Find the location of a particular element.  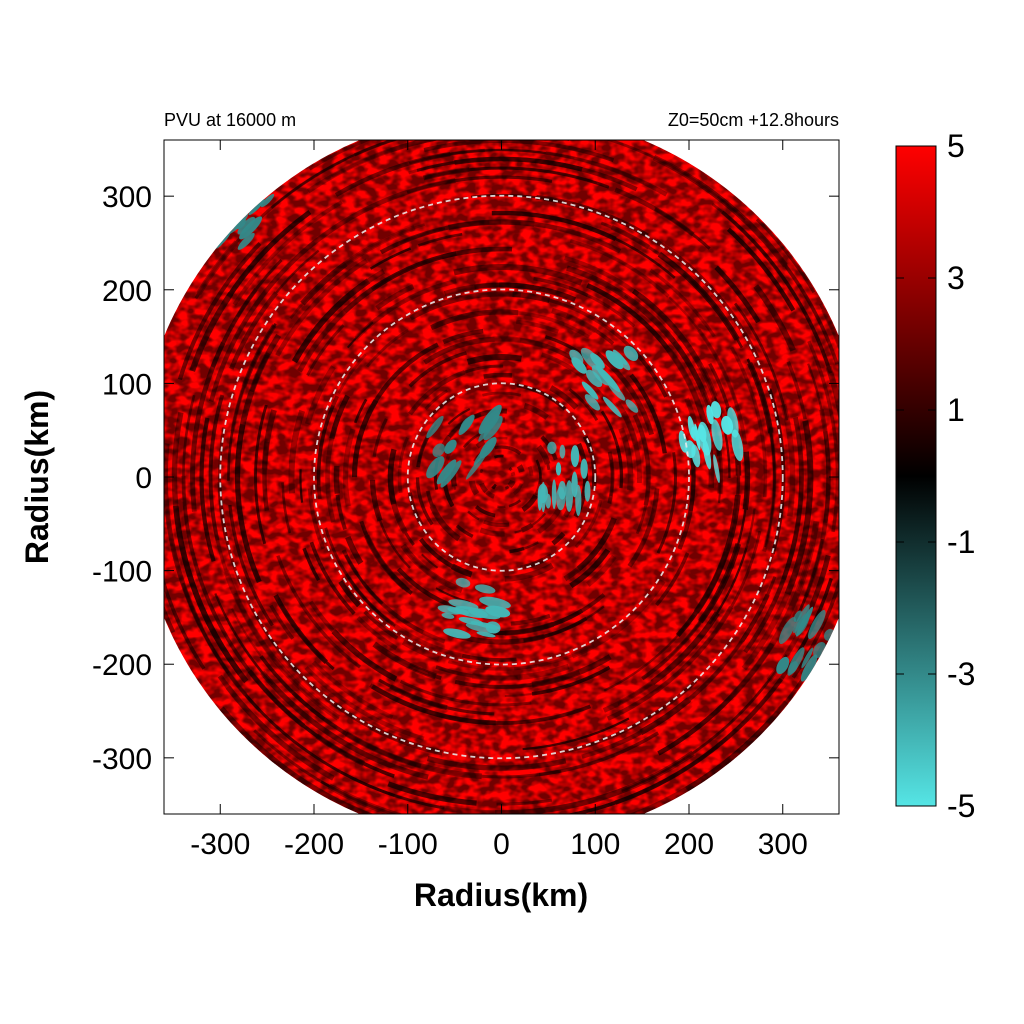

range-ring is located at coordinates (501, 477).